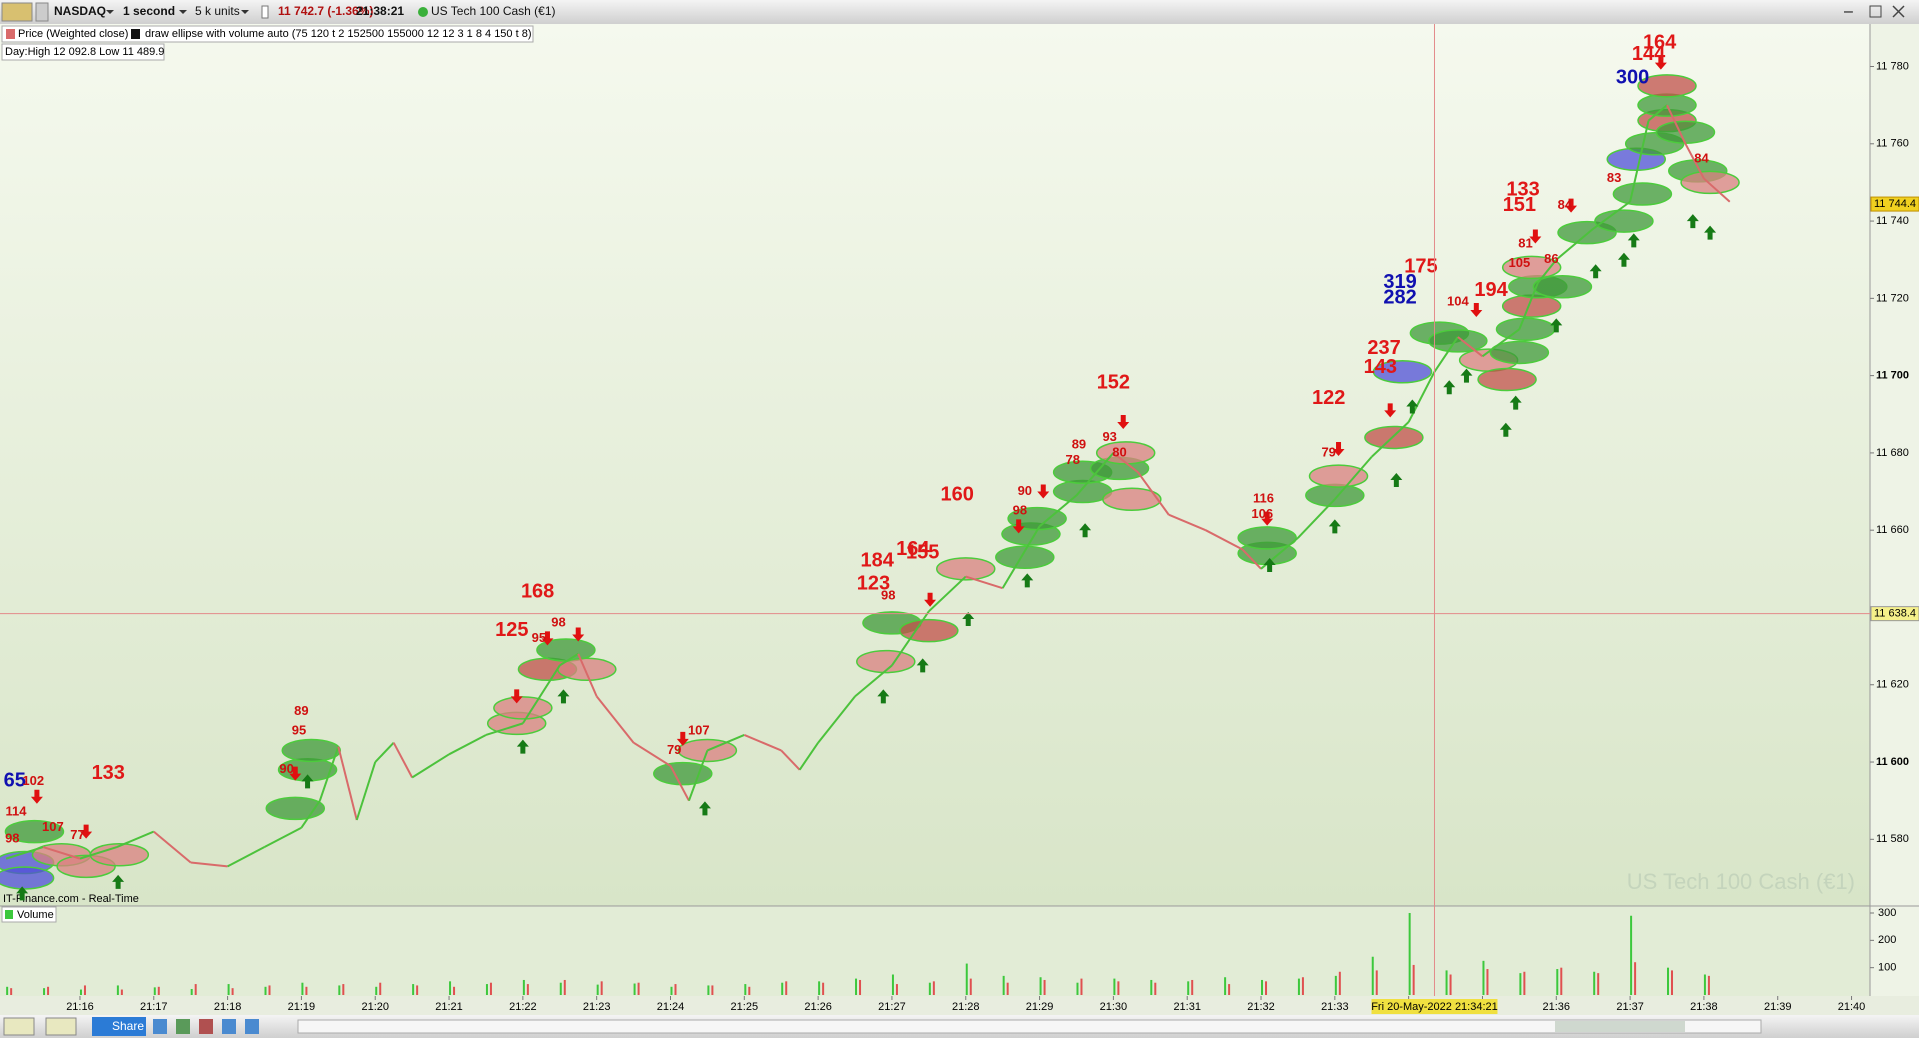  Describe the element at coordinates (286, 768) in the screenshot. I see `volume-label: 90` at that location.